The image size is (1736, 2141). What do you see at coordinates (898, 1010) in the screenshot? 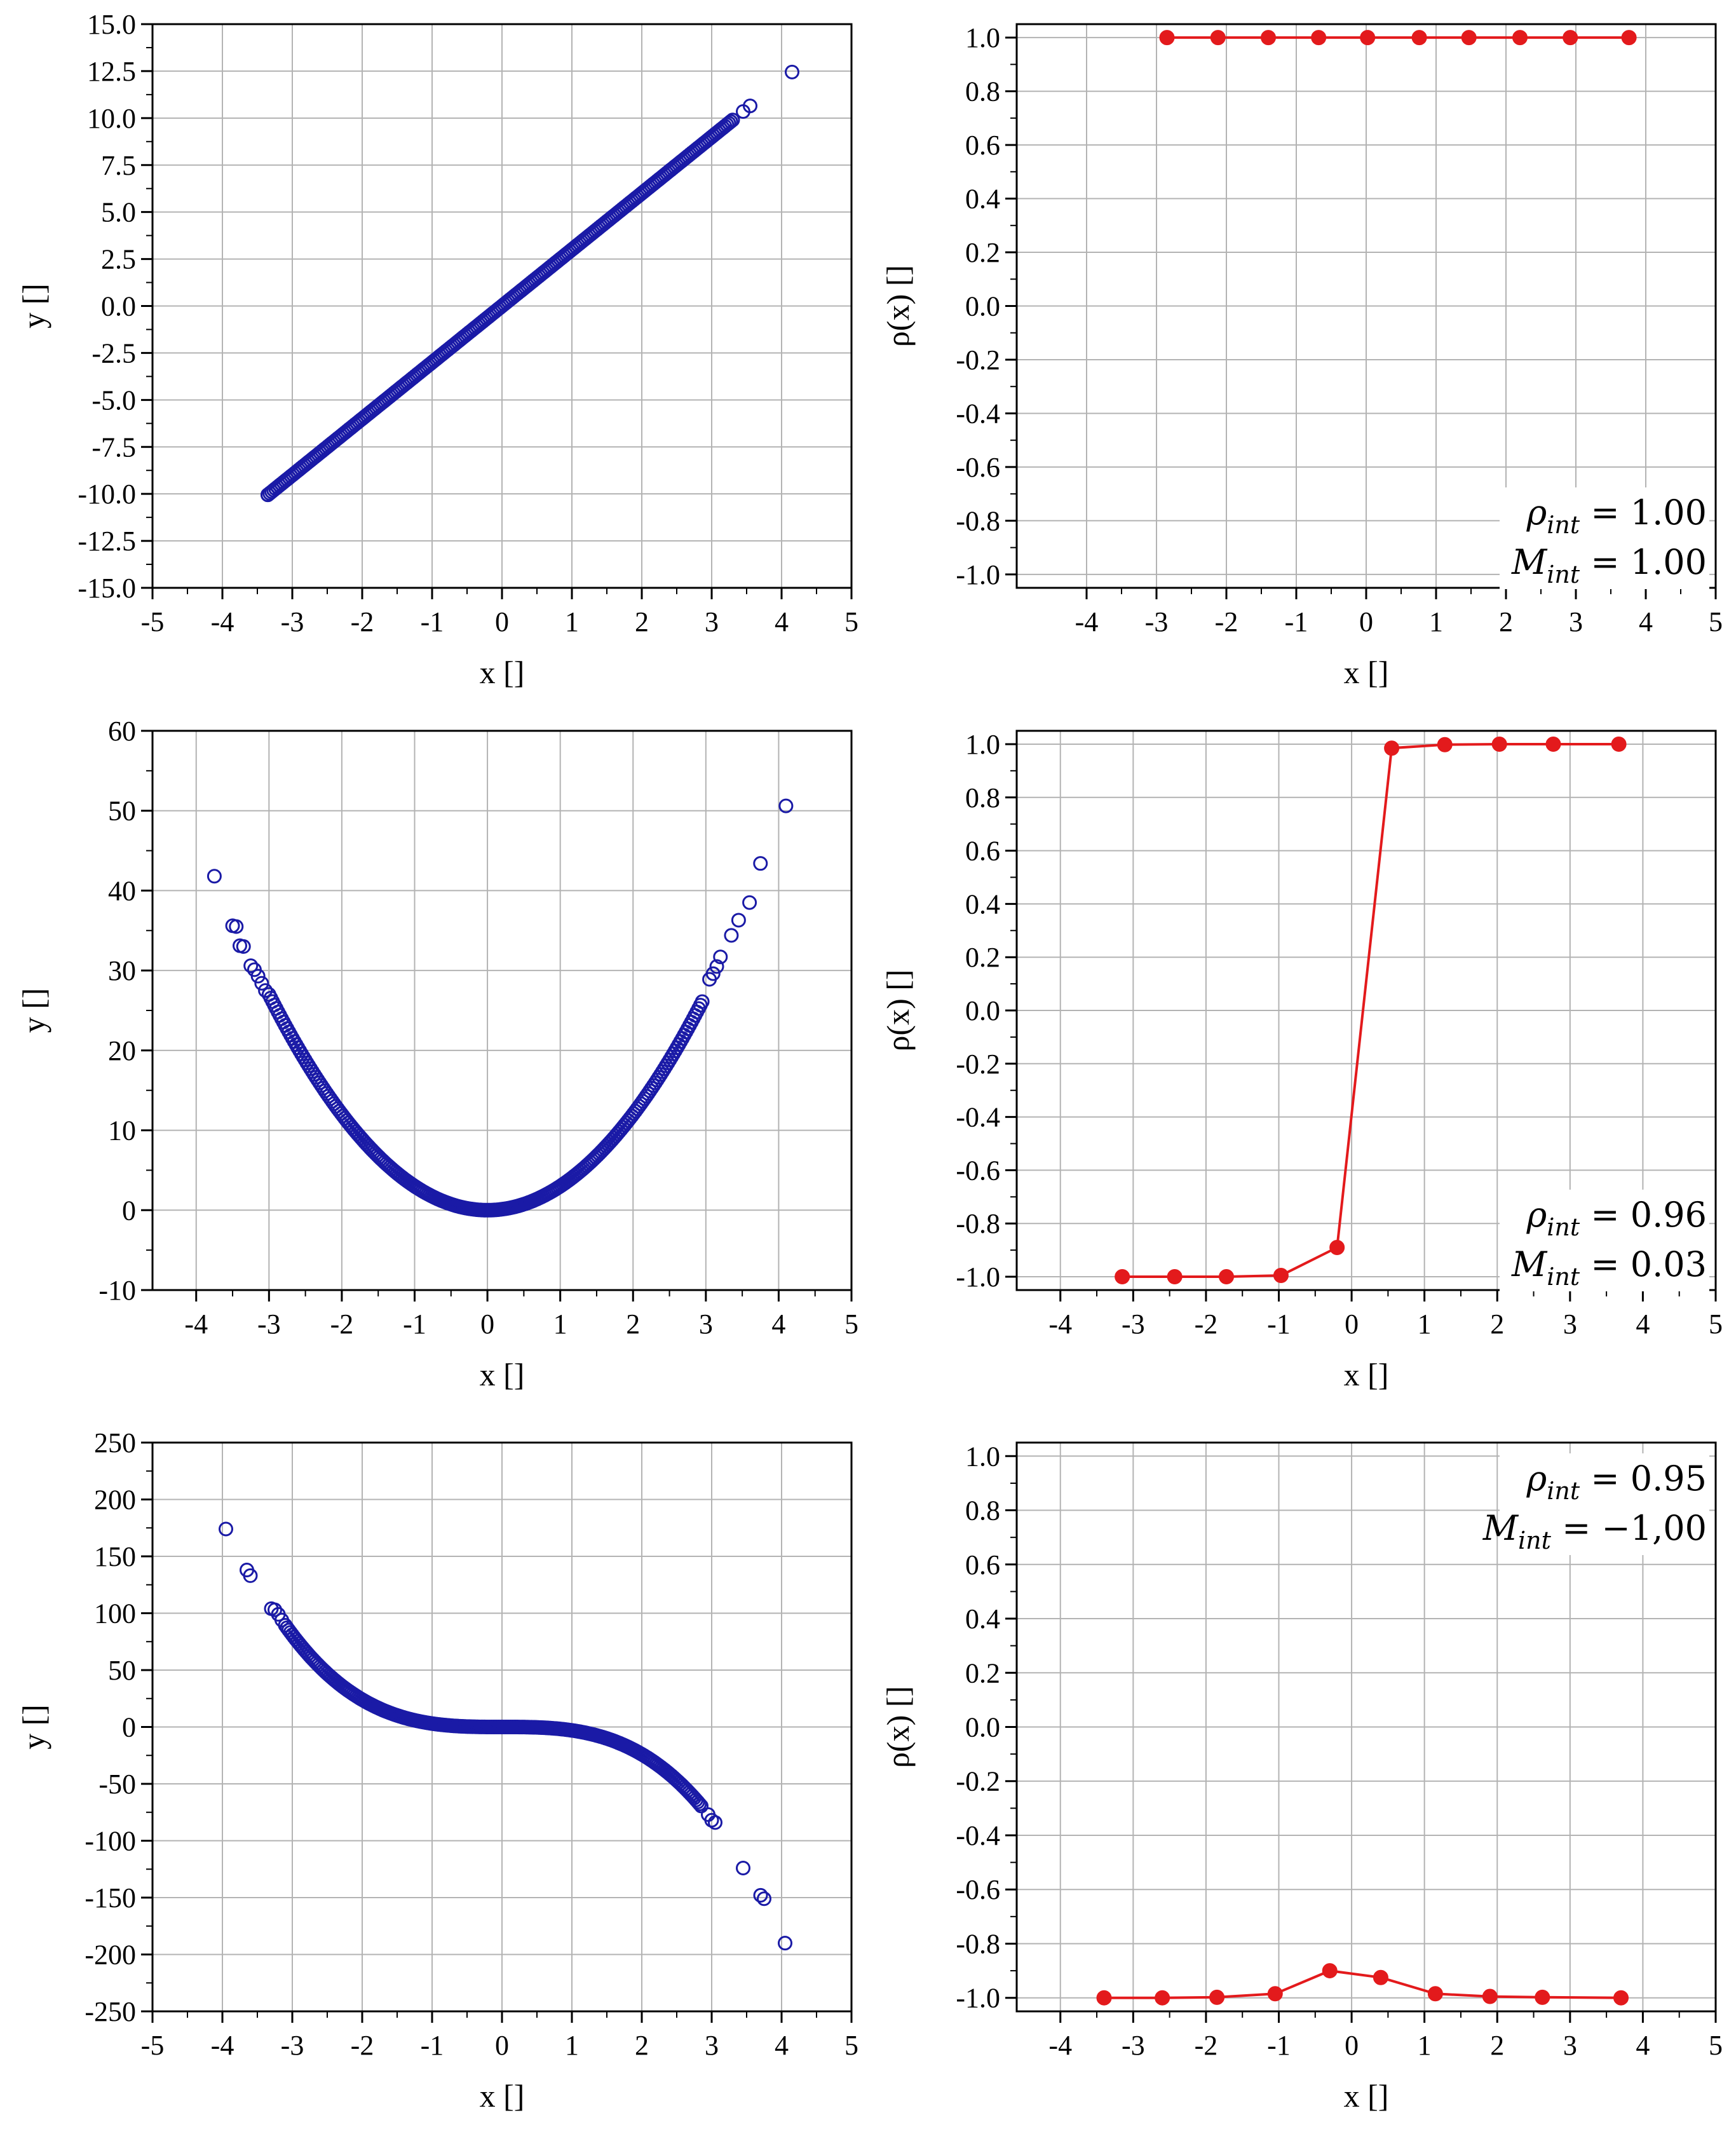
I see `y-axis-label: ρ(x) []` at bounding box center [898, 1010].